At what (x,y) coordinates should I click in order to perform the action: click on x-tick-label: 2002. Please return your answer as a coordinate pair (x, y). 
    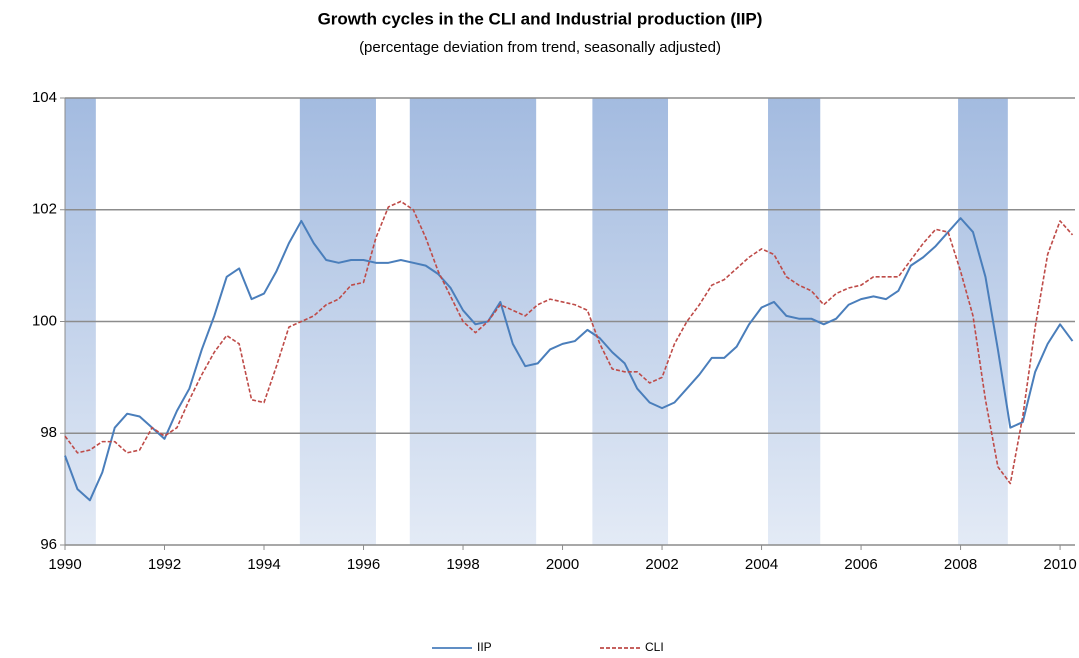
    Looking at the image, I should click on (661, 564).